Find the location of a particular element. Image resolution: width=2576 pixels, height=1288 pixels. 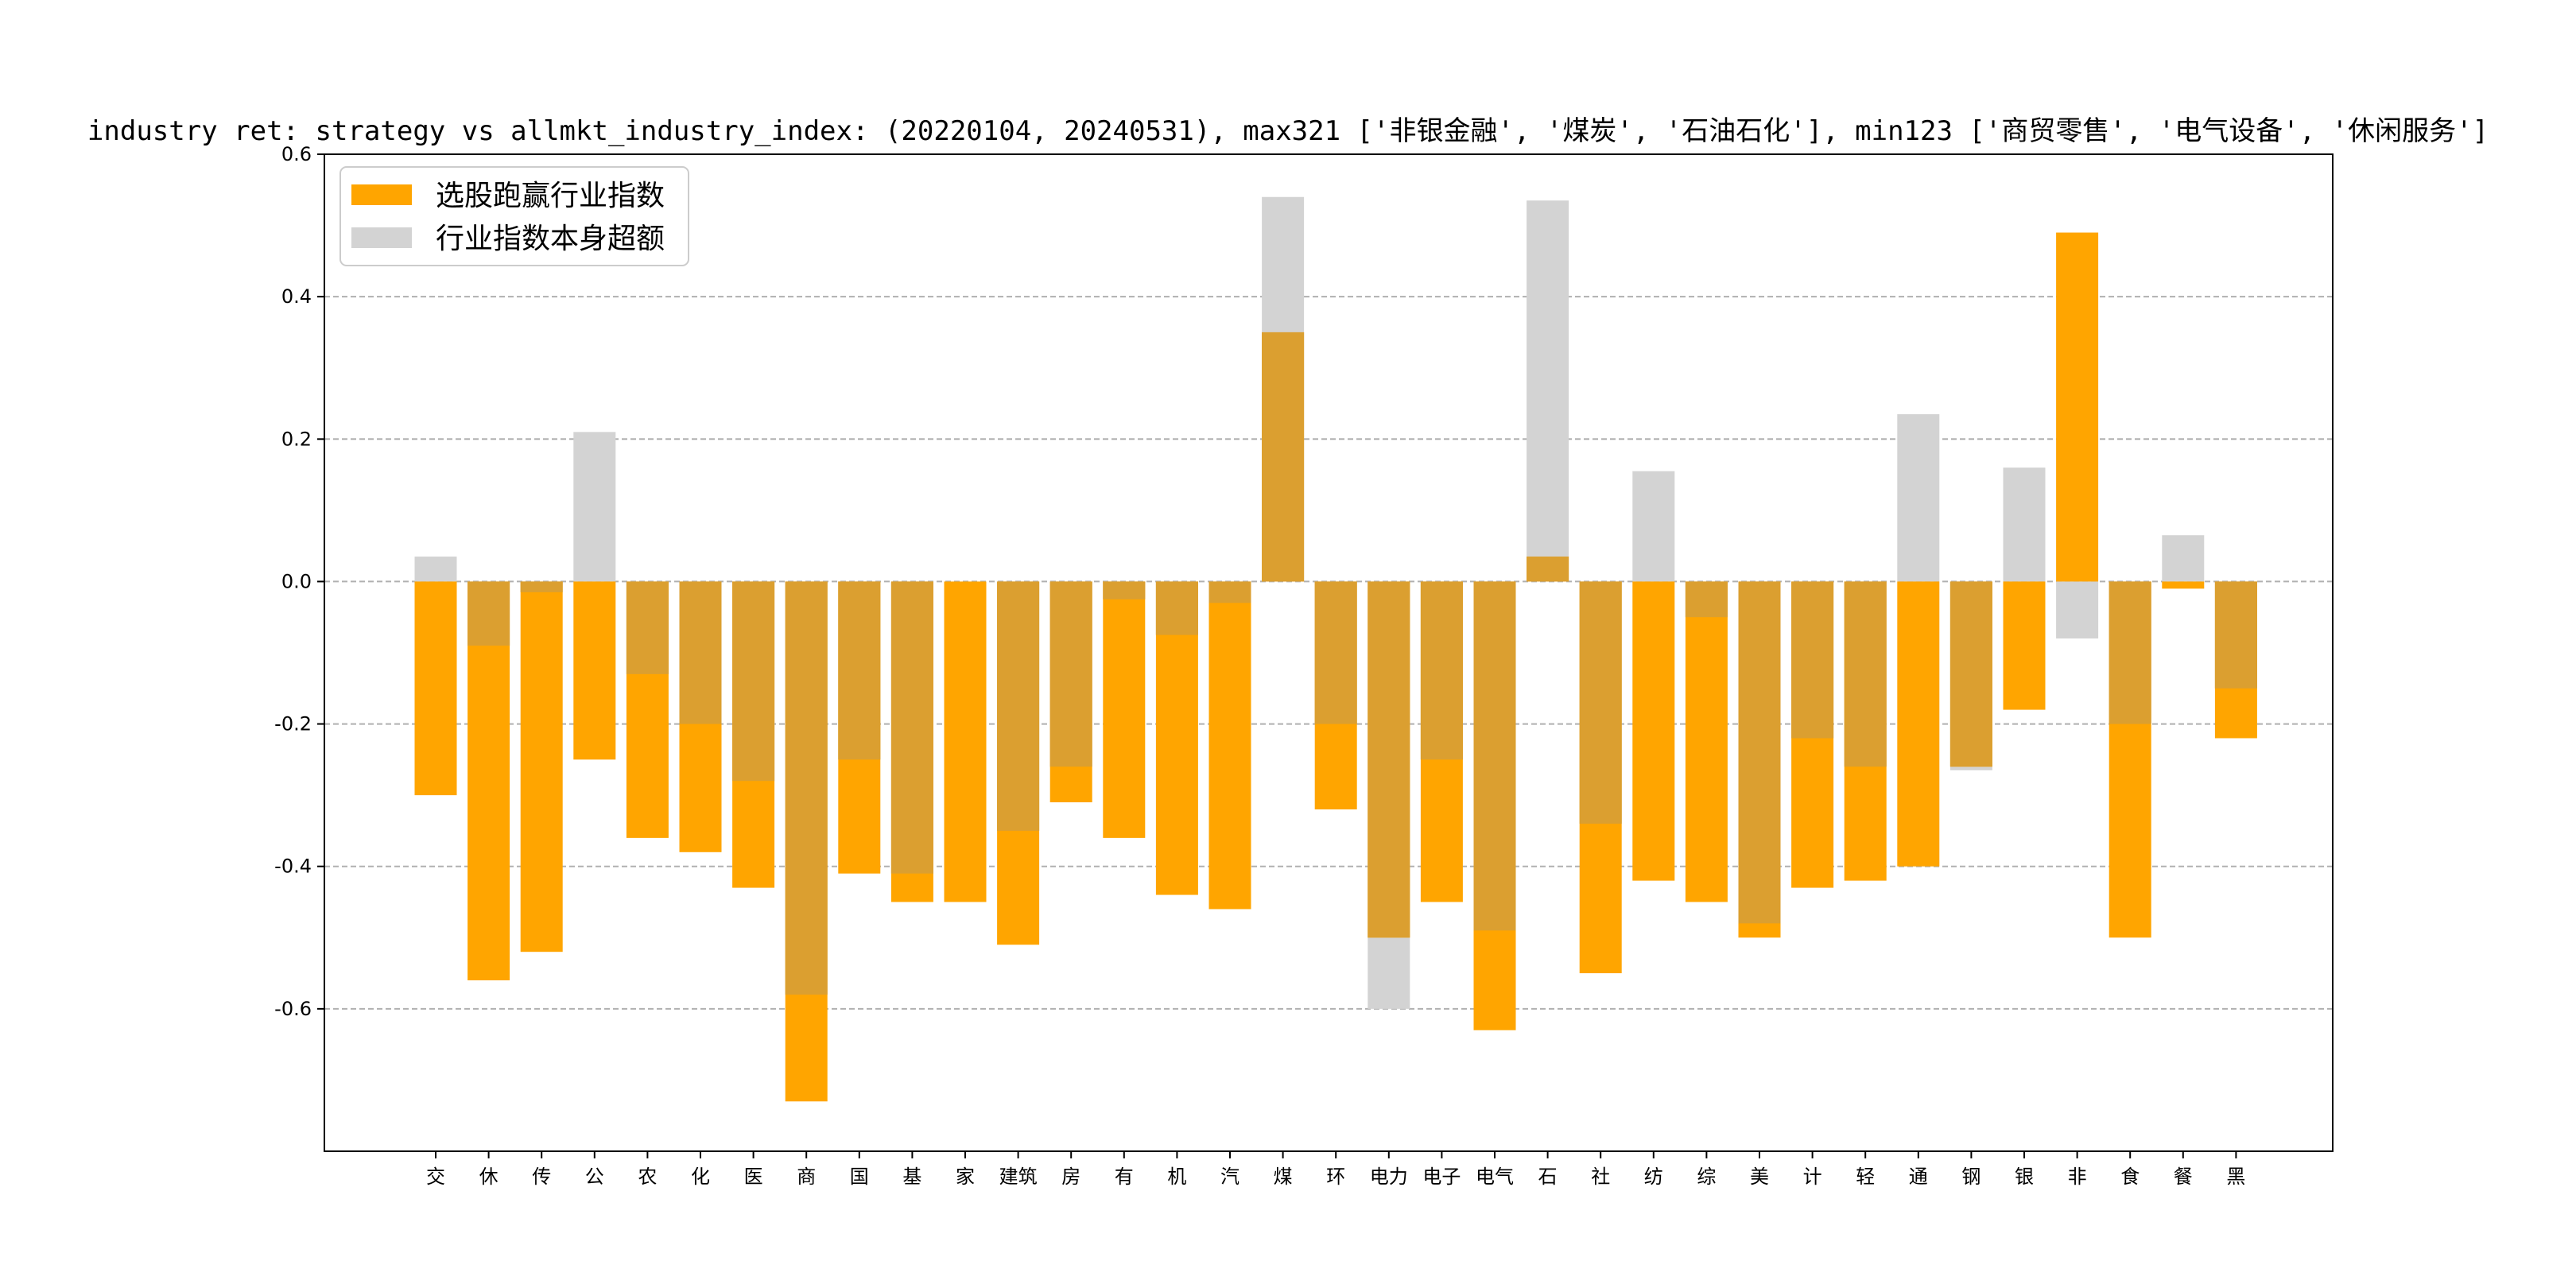

y-tick-label: 0.6 is located at coordinates (296, 154).